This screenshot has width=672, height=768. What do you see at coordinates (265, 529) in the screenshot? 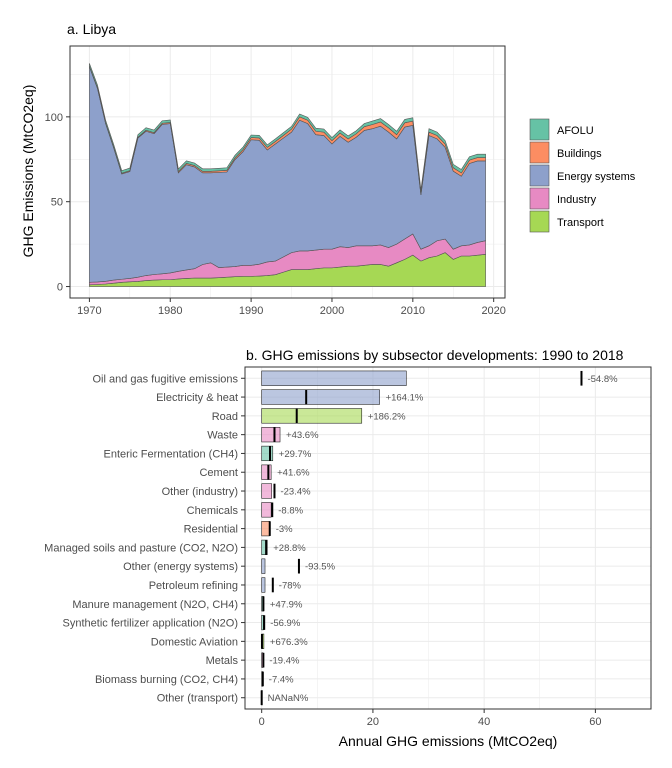
I see `bar-residential` at bounding box center [265, 529].